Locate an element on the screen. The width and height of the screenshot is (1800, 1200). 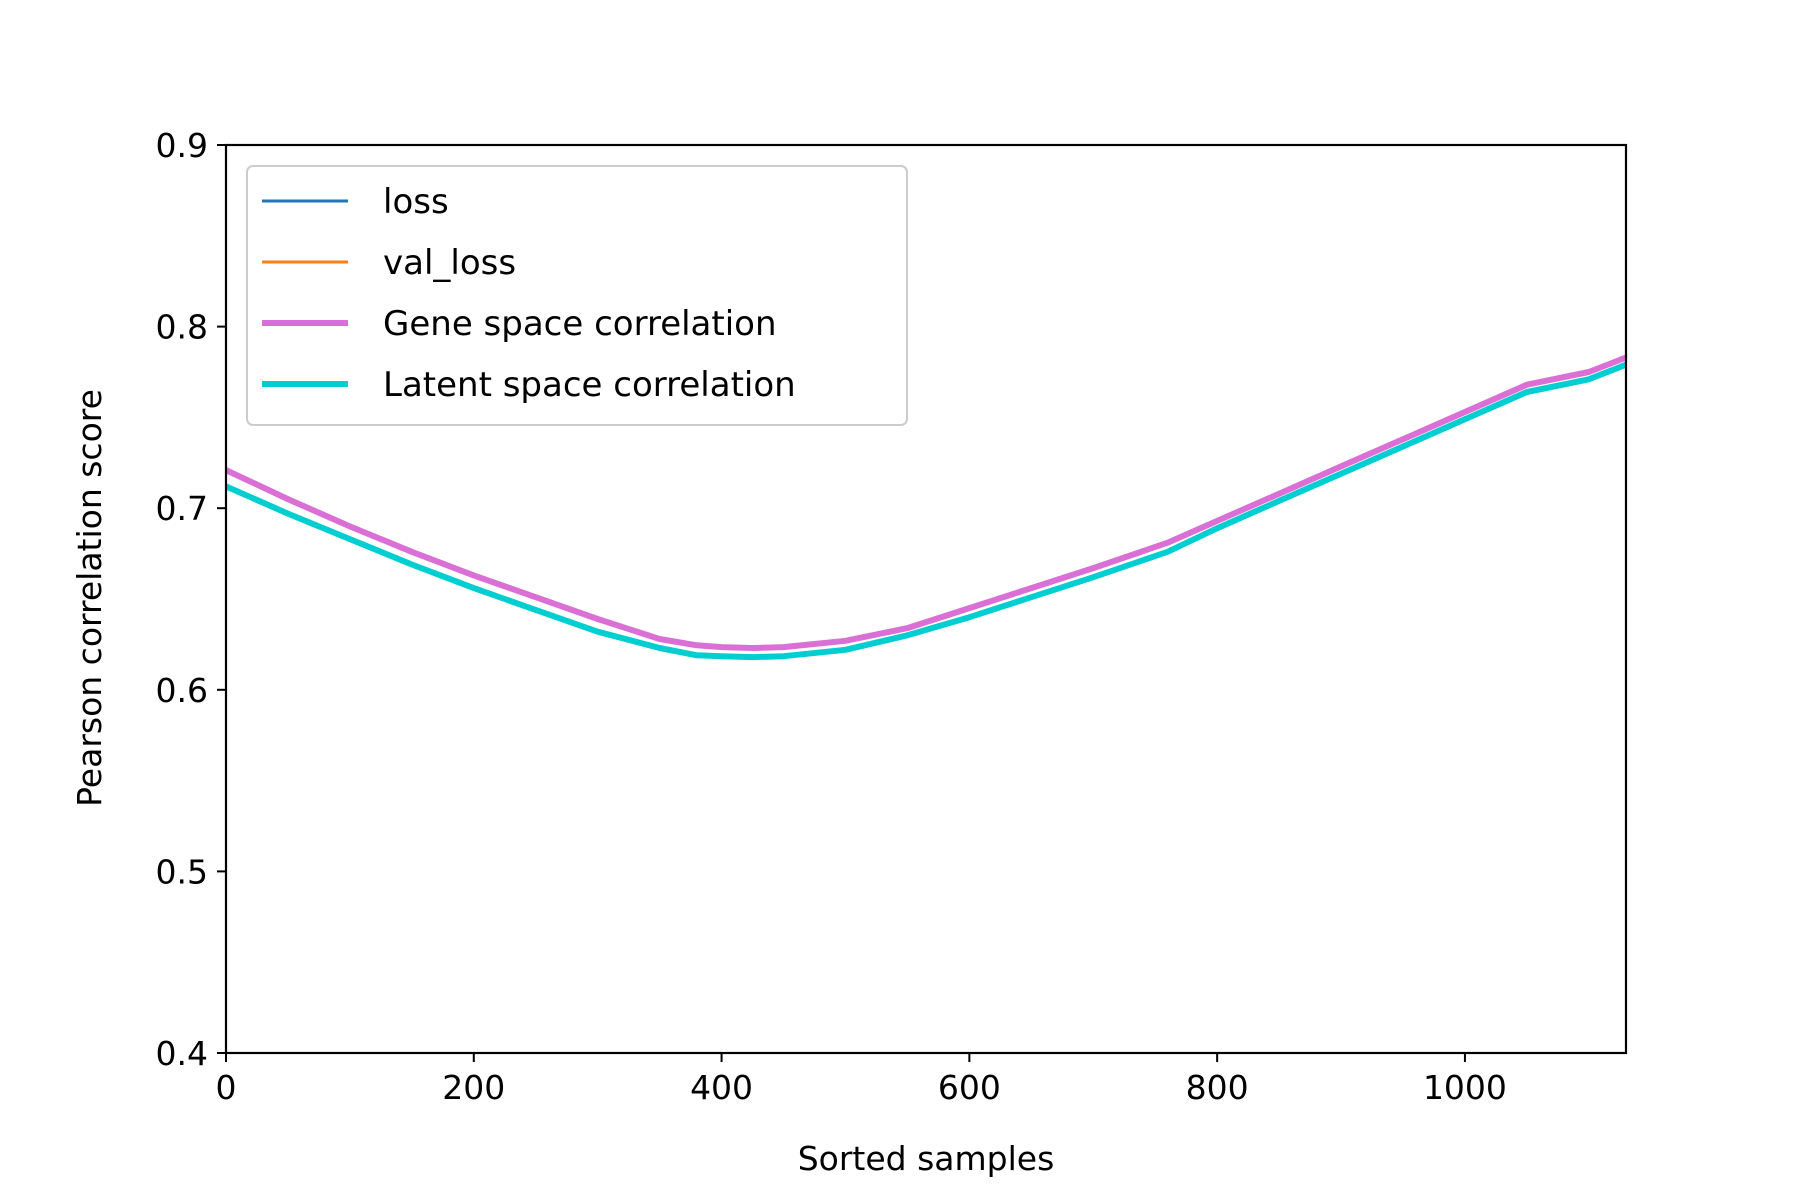
x-tick-label: 400 is located at coordinates (721, 1087).